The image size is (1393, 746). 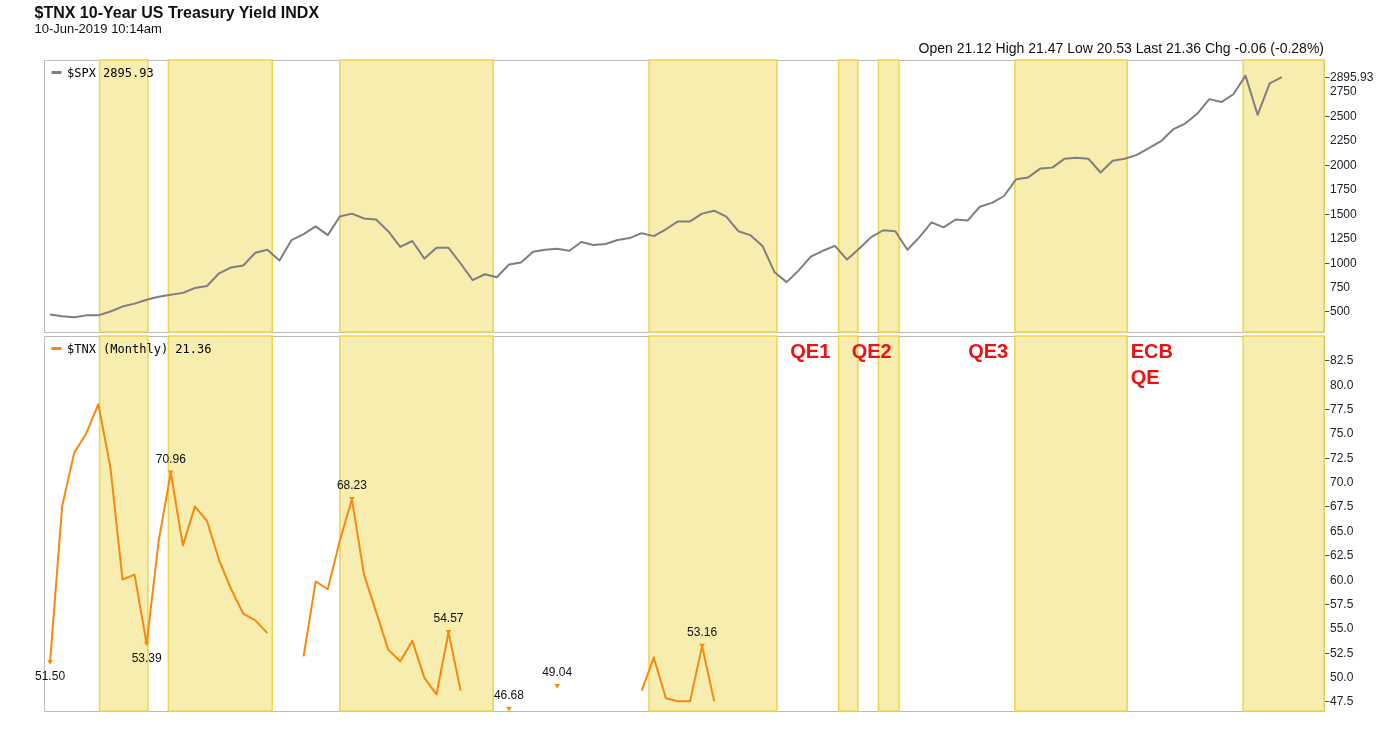 I want to click on legend-label: $SPX 2895.93, so click(x=110, y=72).